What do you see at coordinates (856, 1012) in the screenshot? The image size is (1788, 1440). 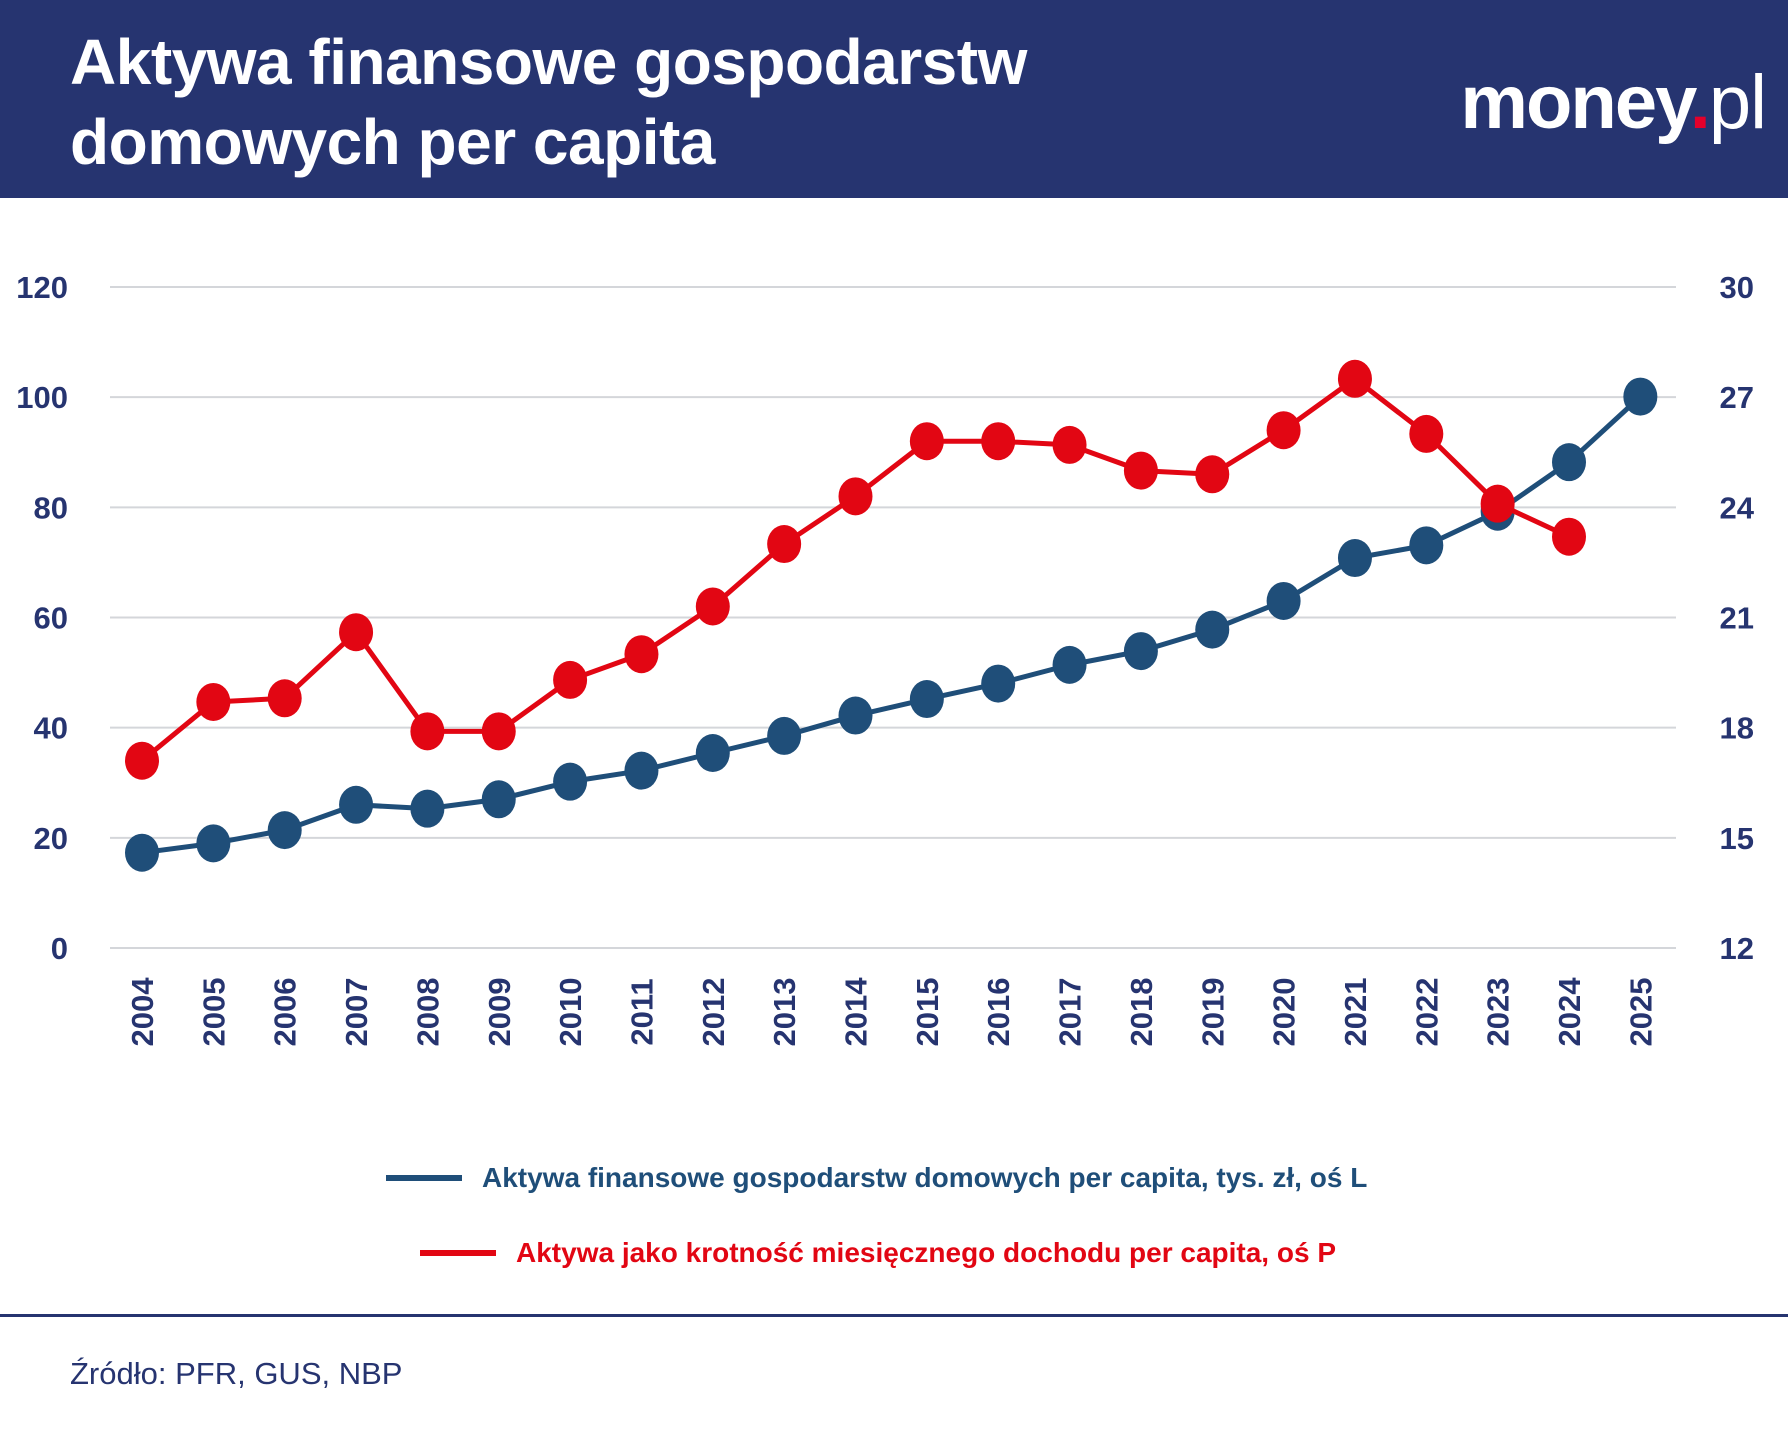 I see `x-tick-label: 2014` at bounding box center [856, 1012].